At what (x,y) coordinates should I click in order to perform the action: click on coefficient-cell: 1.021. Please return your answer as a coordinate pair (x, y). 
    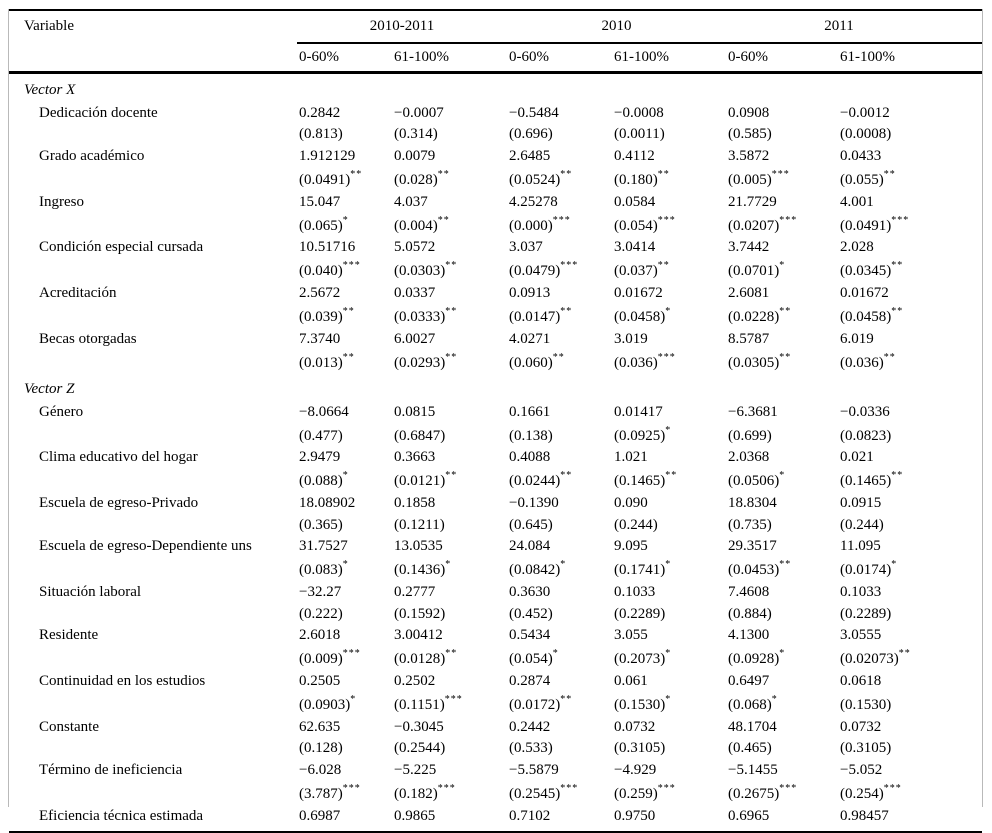
    Looking at the image, I should click on (631, 457).